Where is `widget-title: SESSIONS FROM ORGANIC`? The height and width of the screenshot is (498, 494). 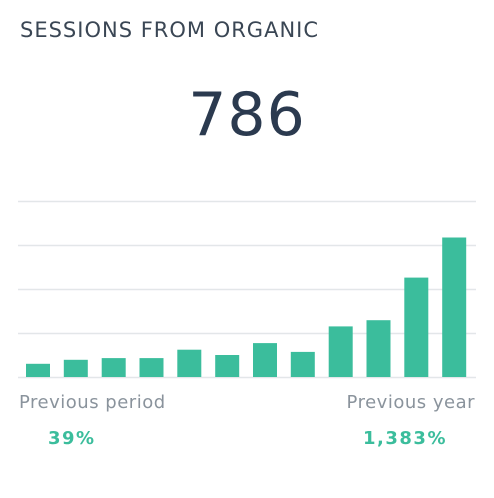
widget-title: SESSIONS FROM ORGANIC is located at coordinates (170, 30).